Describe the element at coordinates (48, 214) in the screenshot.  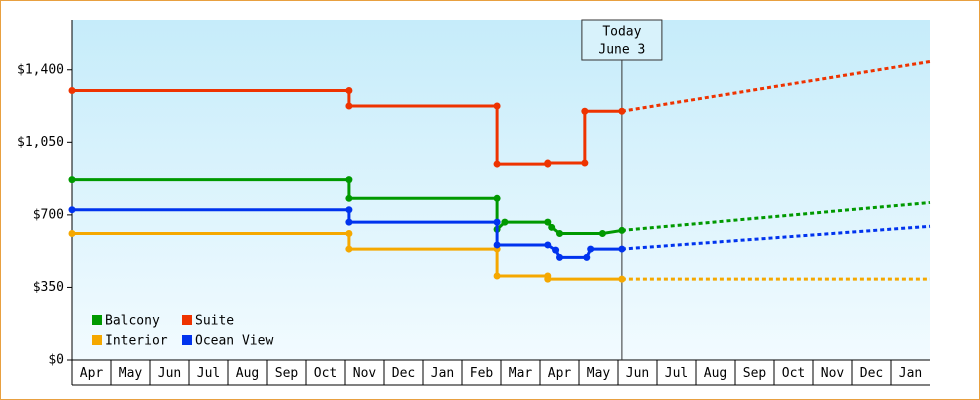
I see `y-tick-label: $700` at that location.